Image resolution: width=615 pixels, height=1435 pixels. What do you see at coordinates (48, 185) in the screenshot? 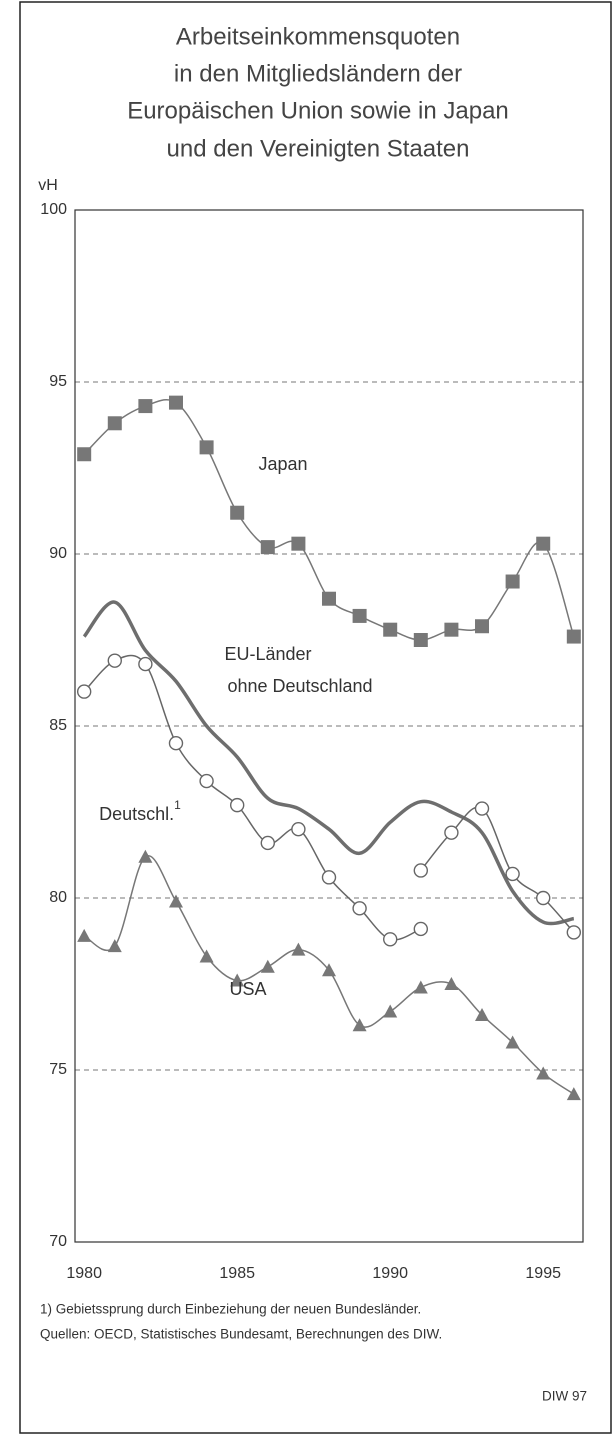
I see `y-axis-label: vH` at bounding box center [48, 185].